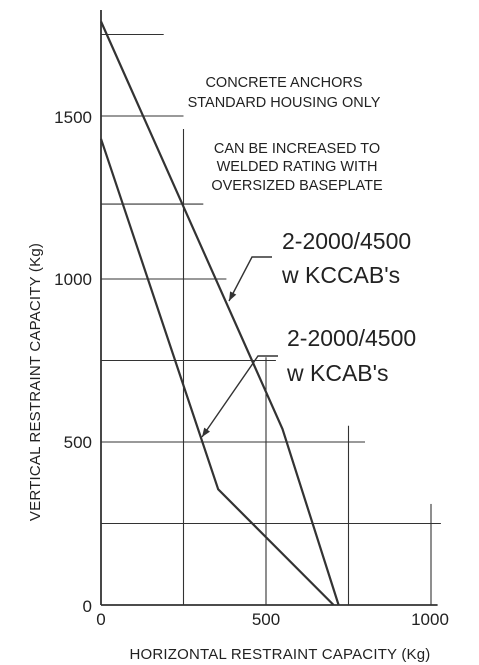 This screenshot has width=479, height=665. I want to click on x-tick-label: 1000, so click(430, 619).